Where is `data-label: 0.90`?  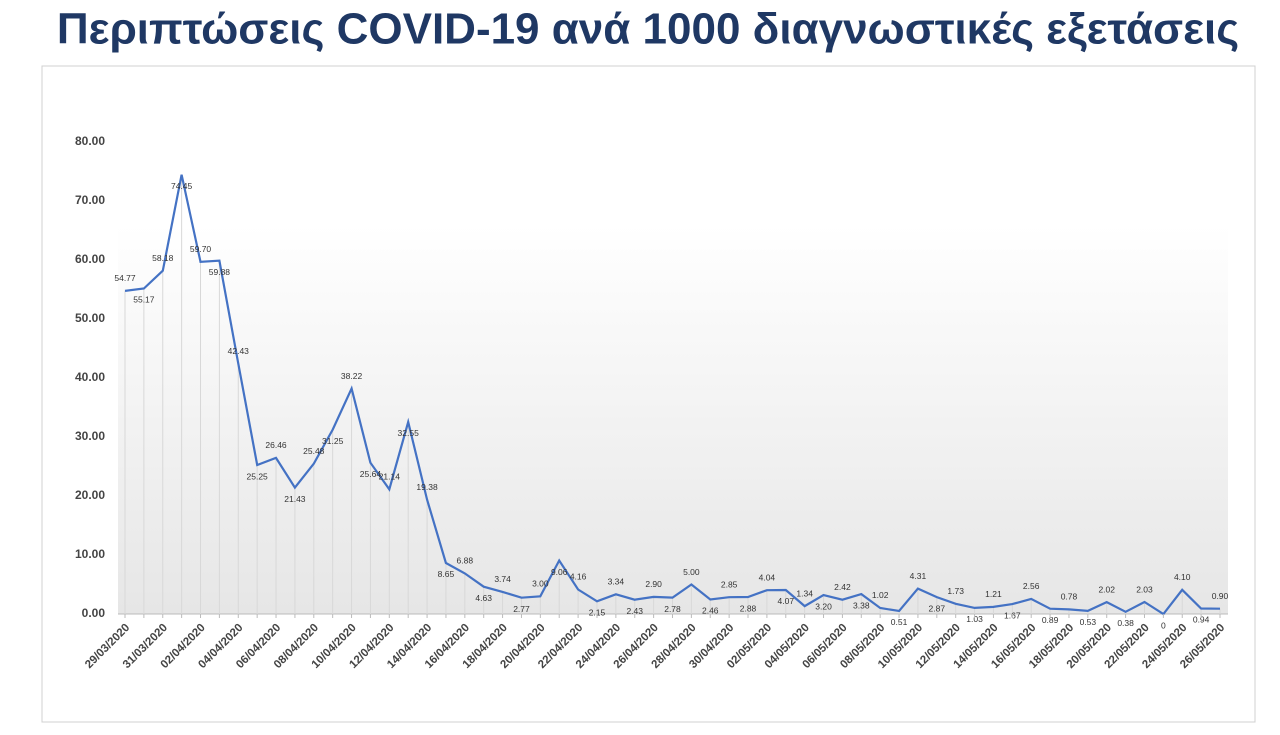
data-label: 0.90 is located at coordinates (1220, 596).